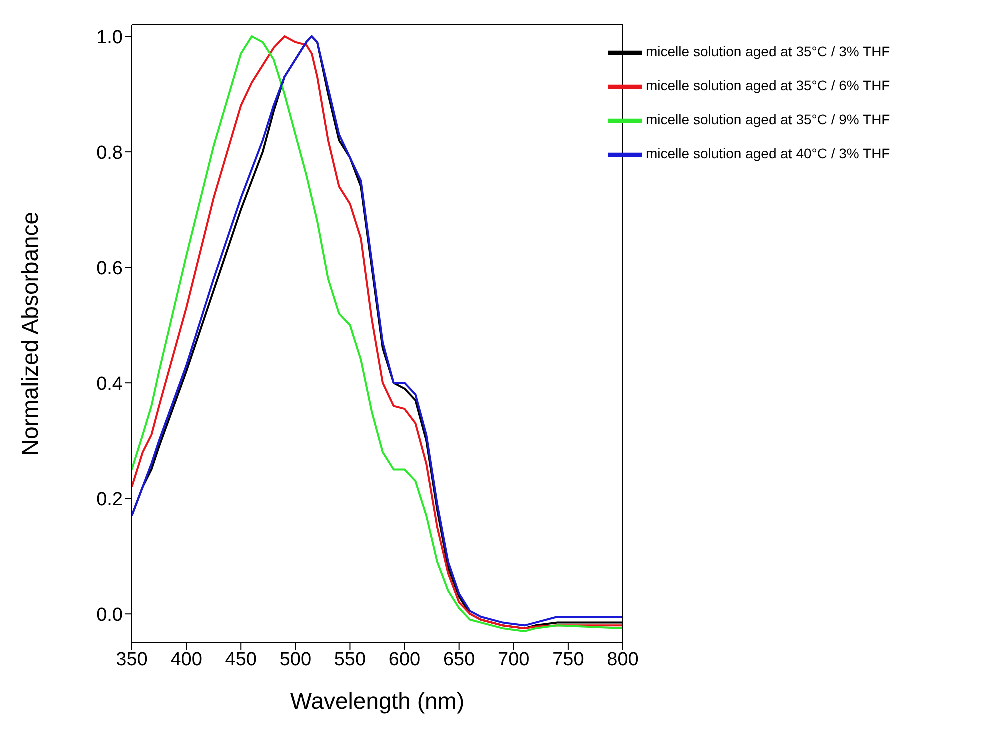  What do you see at coordinates (132, 659) in the screenshot?
I see `x-tick-label: 350` at bounding box center [132, 659].